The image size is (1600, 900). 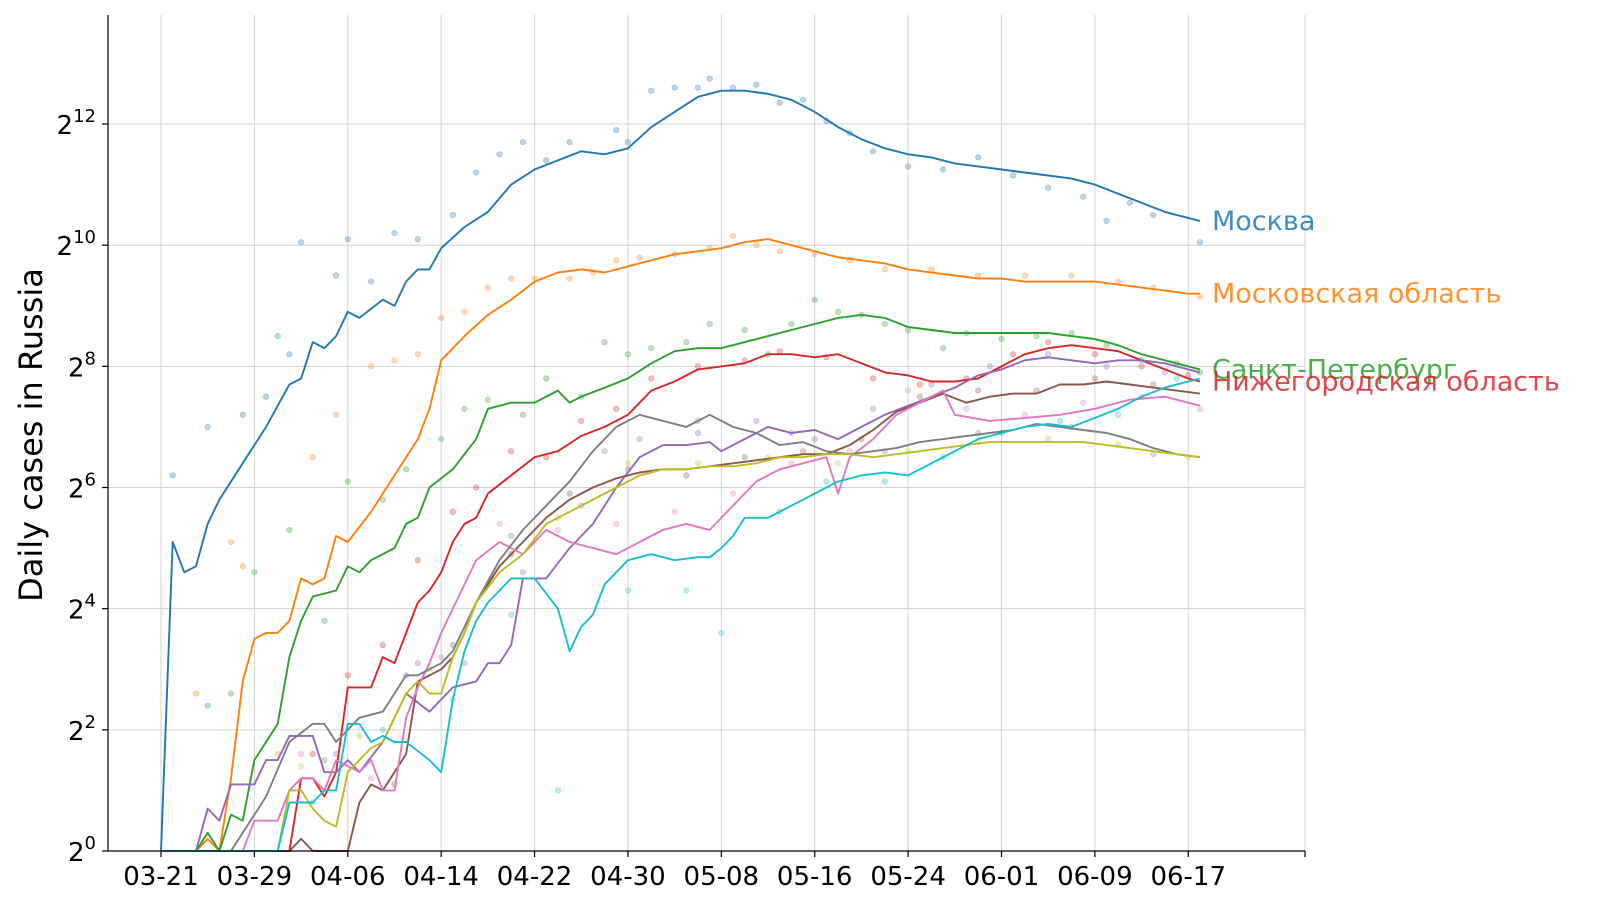 What do you see at coordinates (535, 877) in the screenshot?
I see `x-tick-label: 04-22` at bounding box center [535, 877].